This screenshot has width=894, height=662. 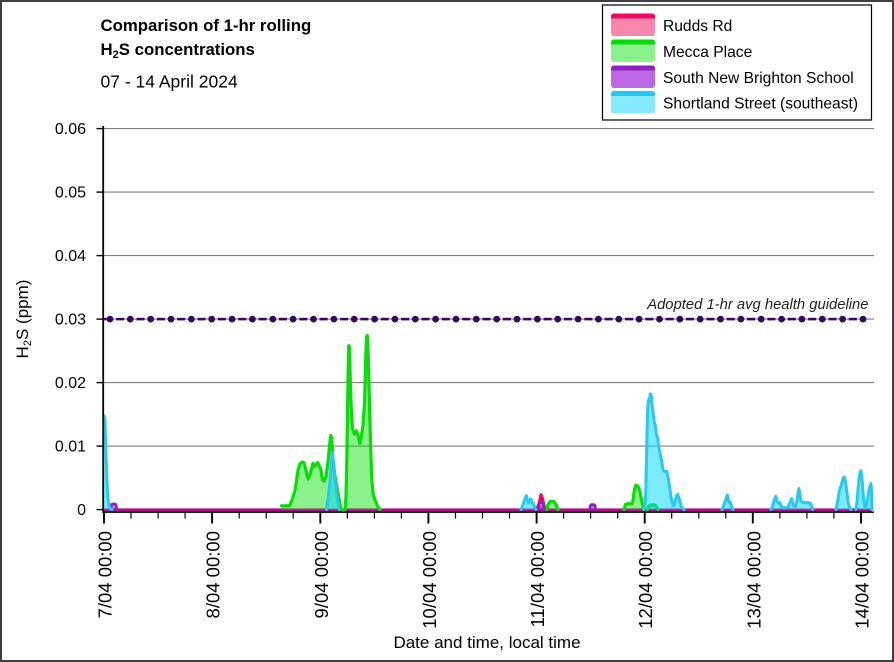 I want to click on svg-text: South New Brighton School, so click(x=758, y=78).